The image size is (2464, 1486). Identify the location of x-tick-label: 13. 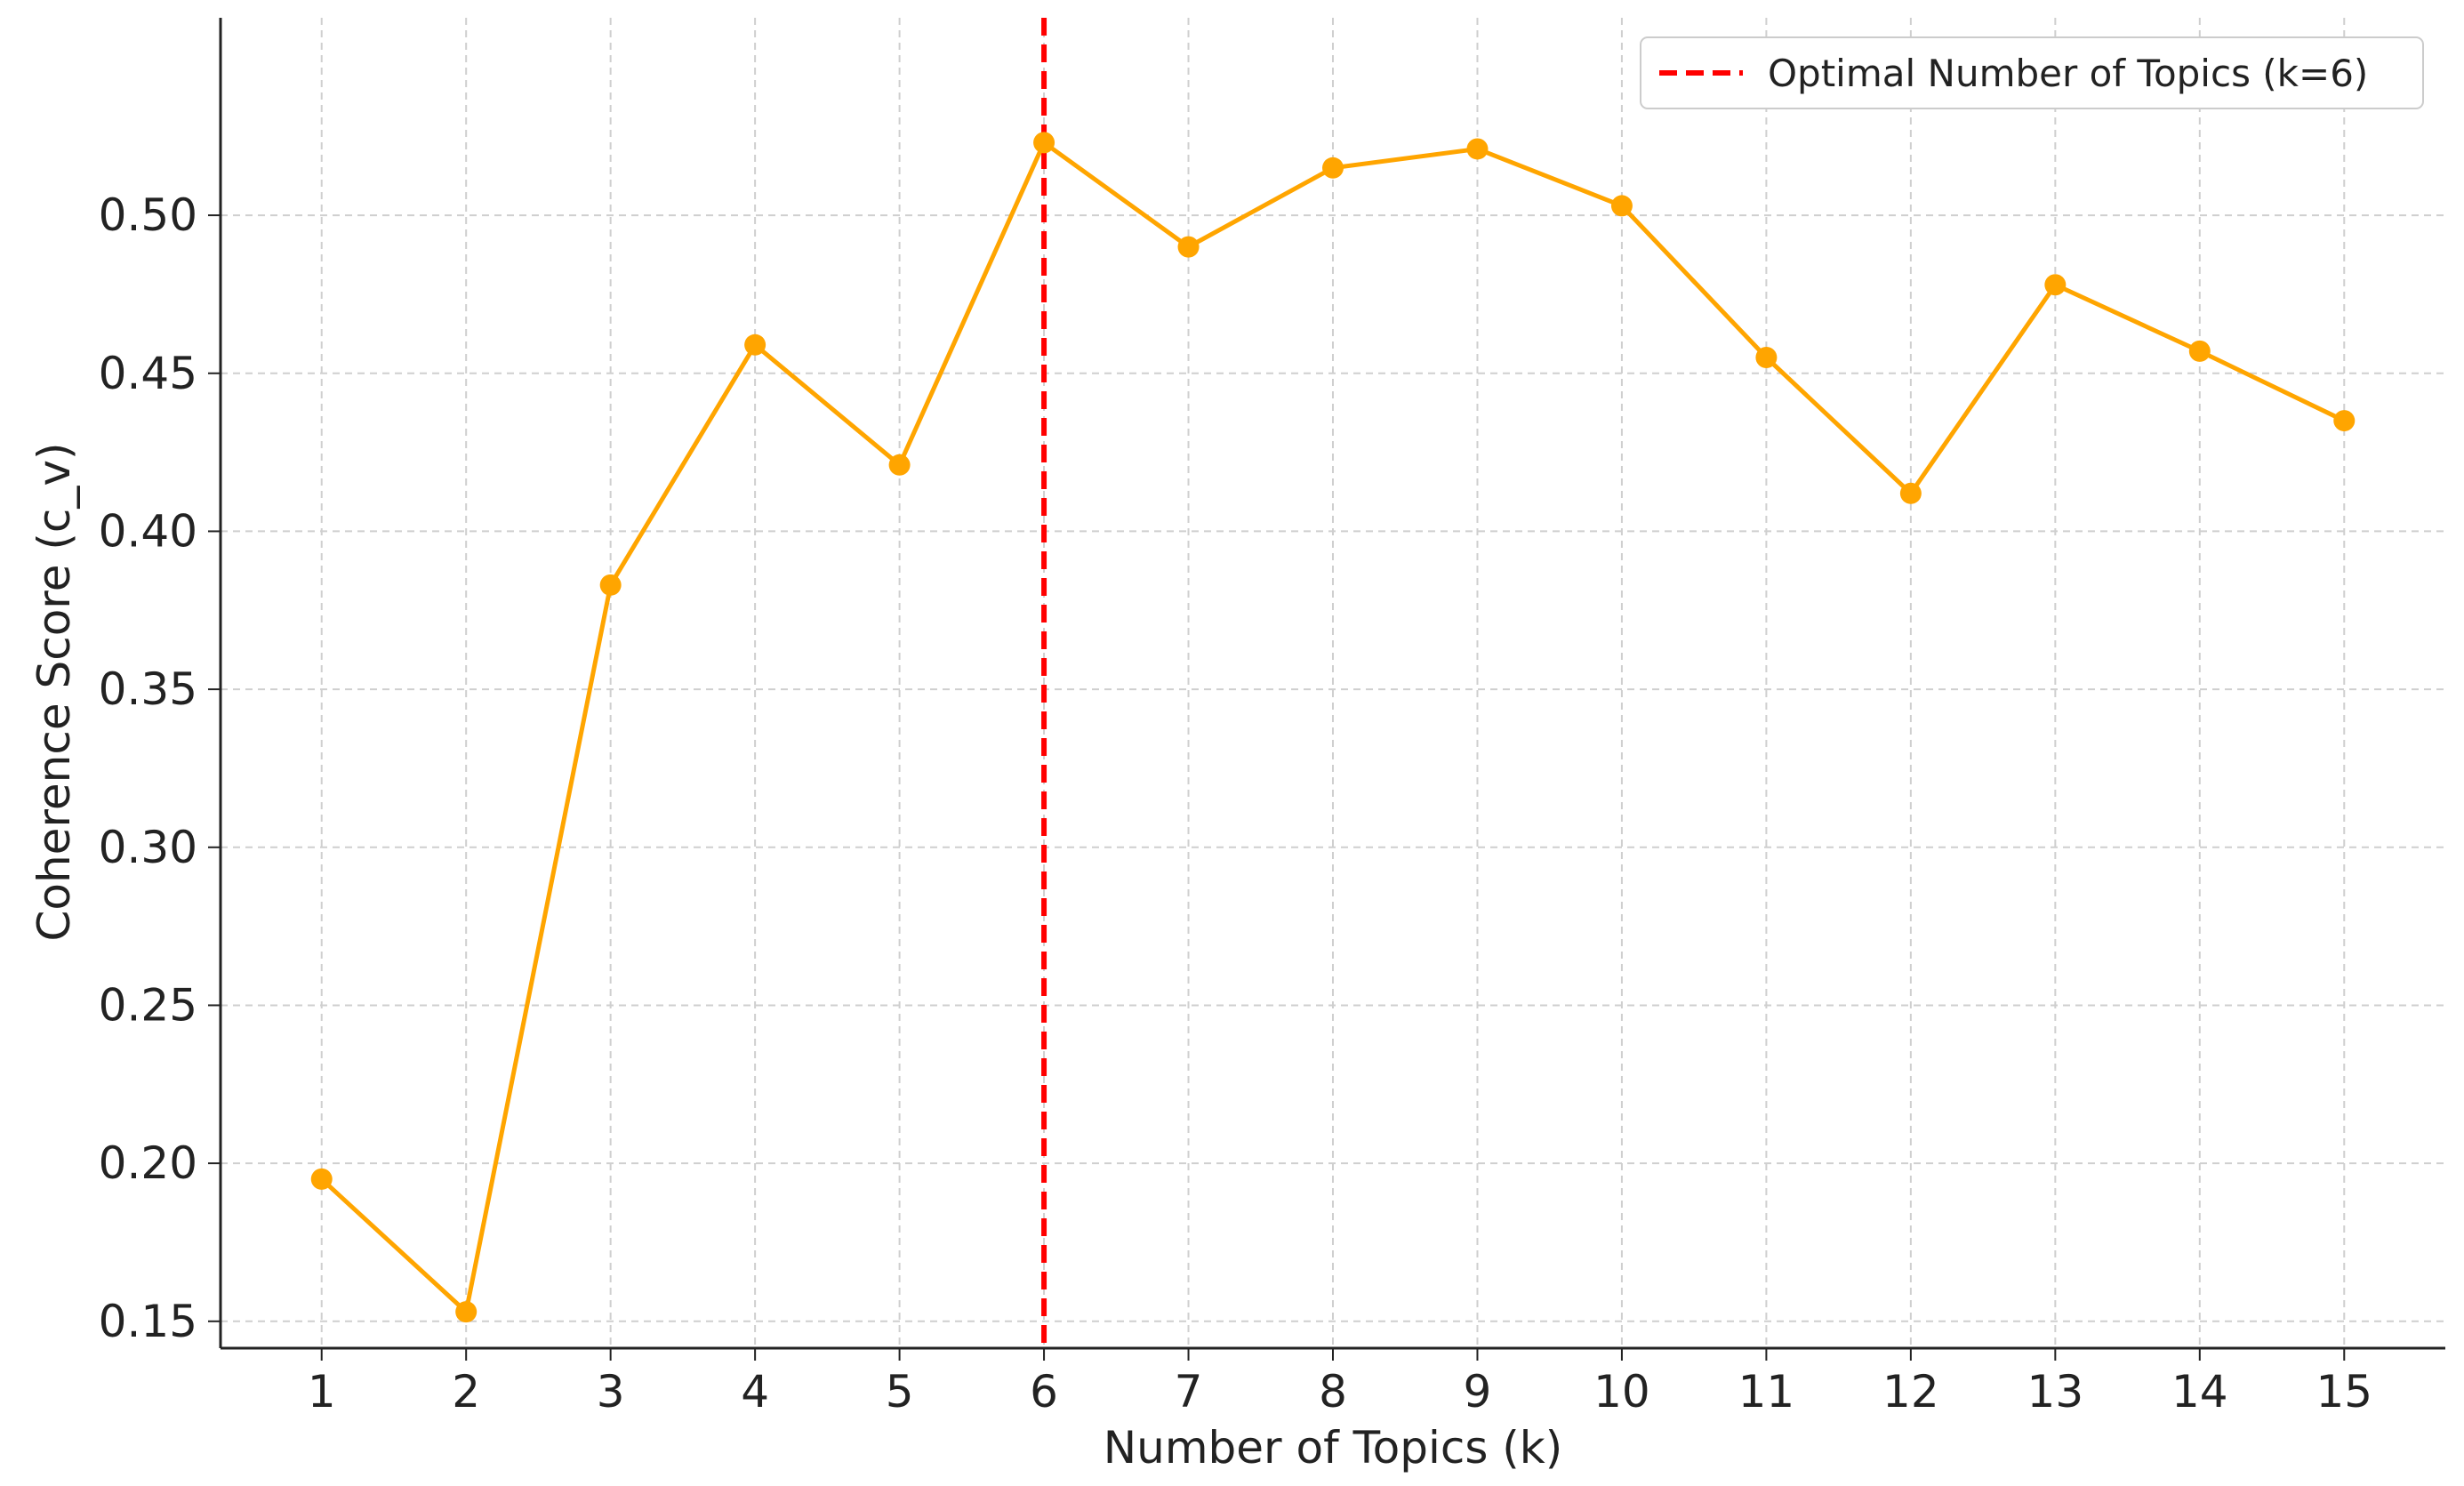
(2055, 1392).